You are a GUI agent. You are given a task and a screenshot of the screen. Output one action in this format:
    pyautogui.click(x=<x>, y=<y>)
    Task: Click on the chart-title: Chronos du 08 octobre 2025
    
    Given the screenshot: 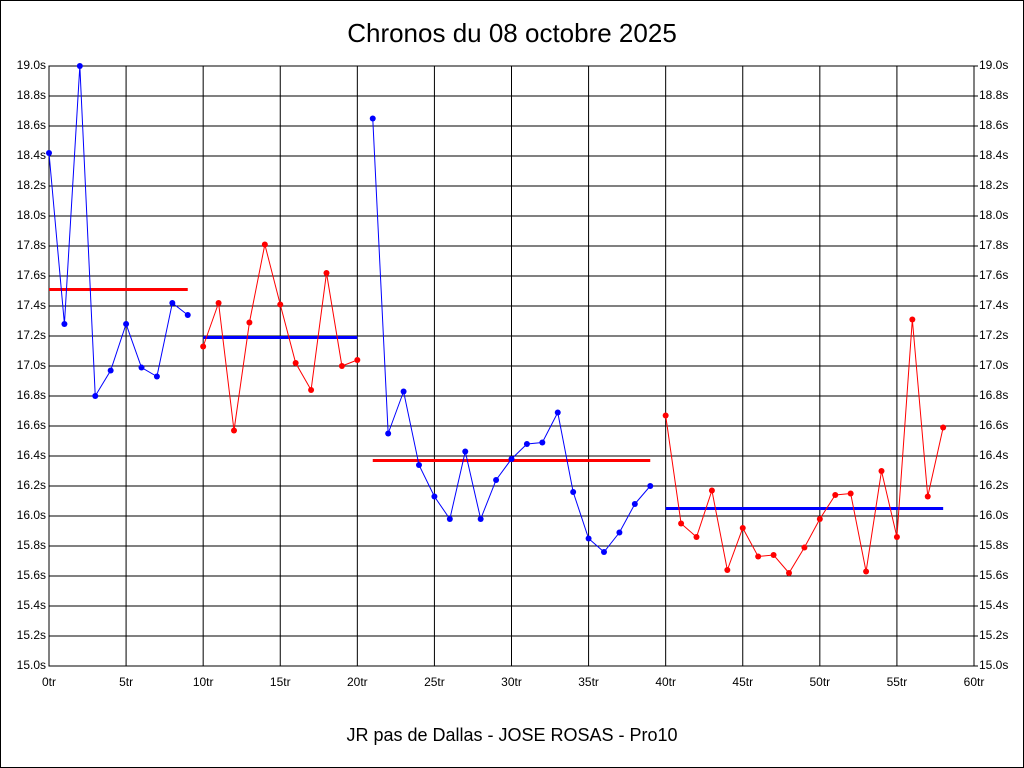 What is the action you would take?
    pyautogui.click(x=512, y=33)
    